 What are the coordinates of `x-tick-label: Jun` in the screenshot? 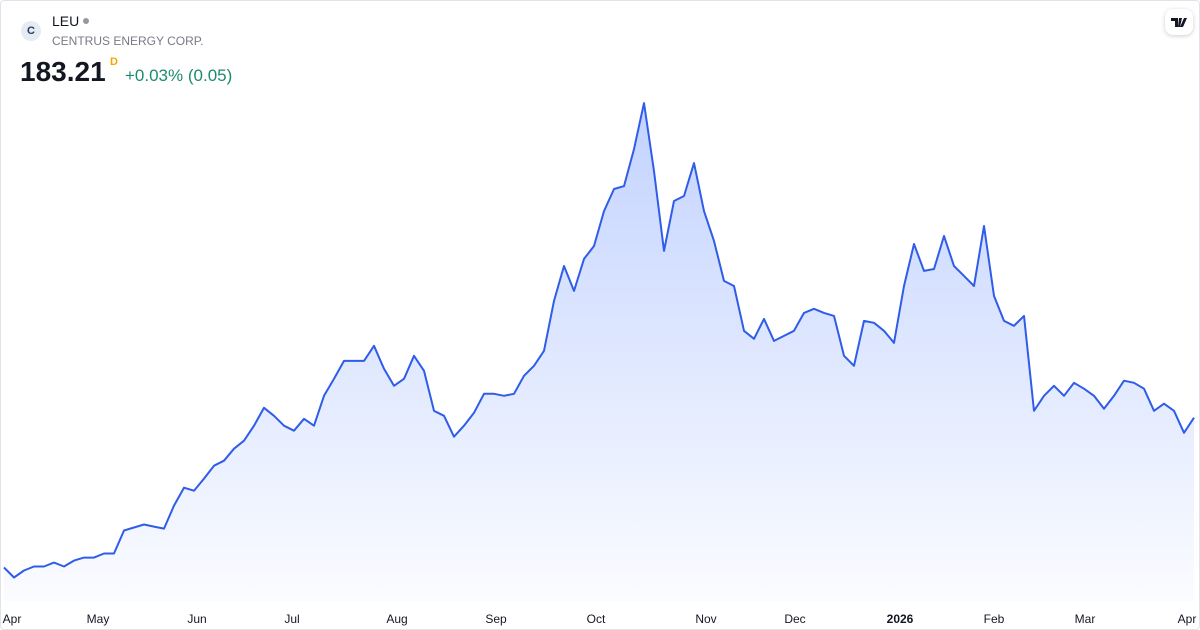 It's located at (196, 619).